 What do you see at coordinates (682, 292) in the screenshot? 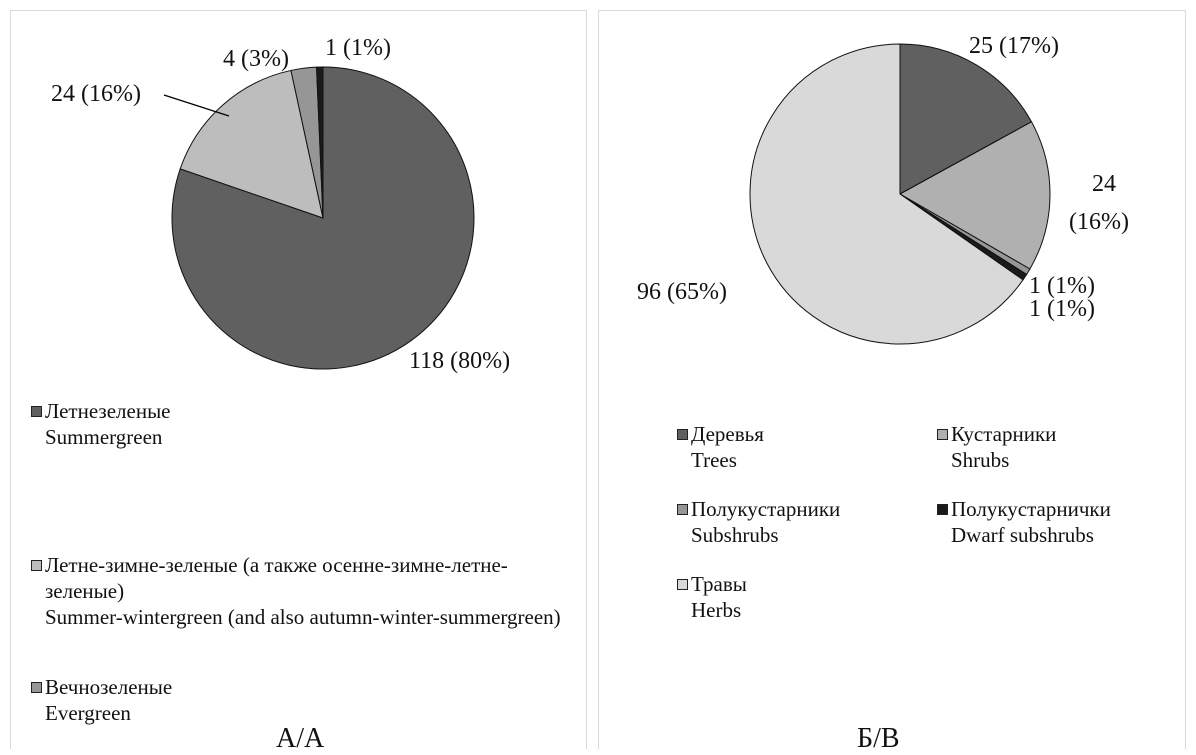
I see `data-label: 96 (65%)` at bounding box center [682, 292].